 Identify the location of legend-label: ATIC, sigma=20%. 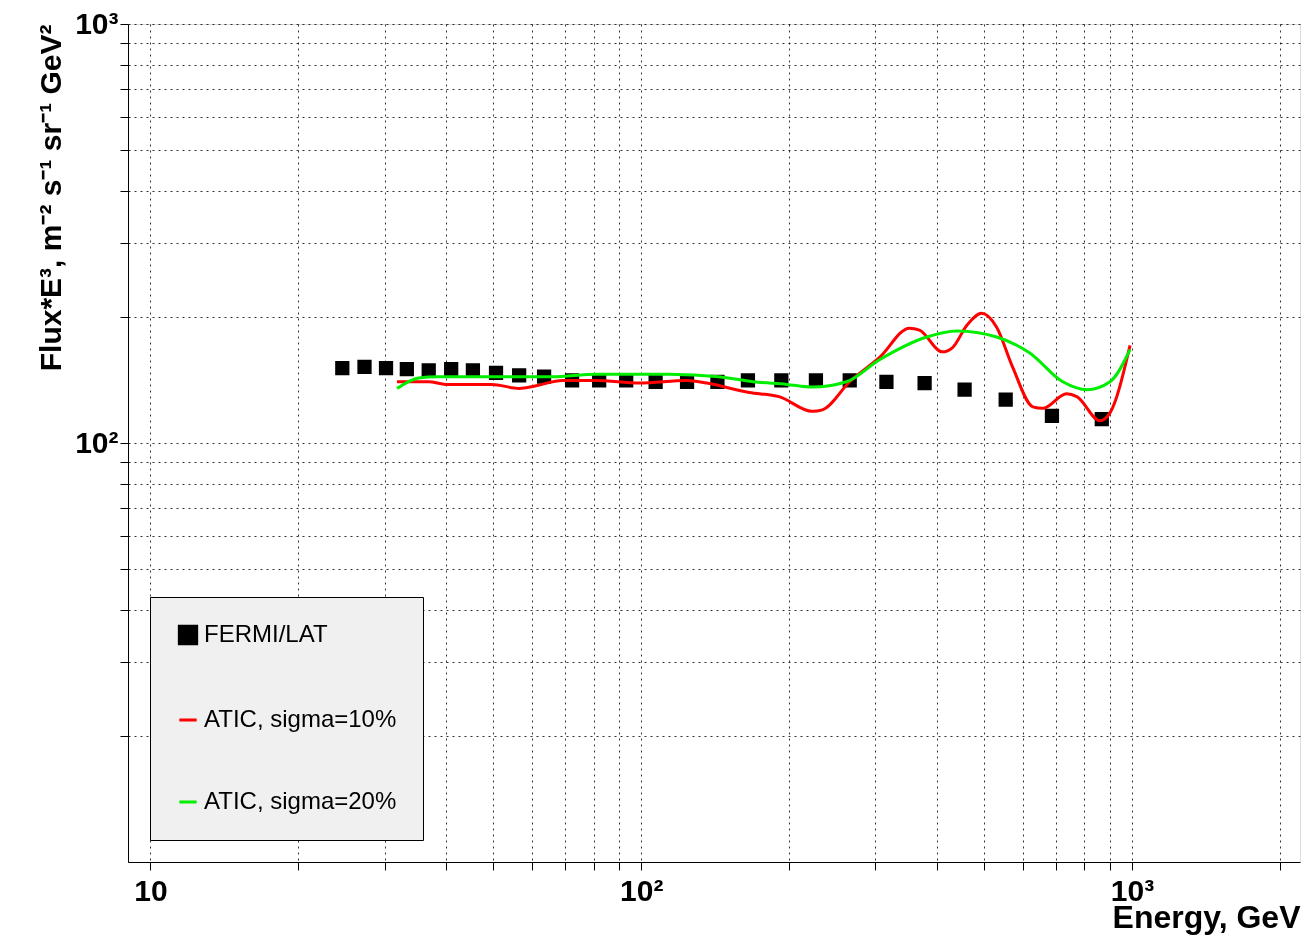
(300, 800).